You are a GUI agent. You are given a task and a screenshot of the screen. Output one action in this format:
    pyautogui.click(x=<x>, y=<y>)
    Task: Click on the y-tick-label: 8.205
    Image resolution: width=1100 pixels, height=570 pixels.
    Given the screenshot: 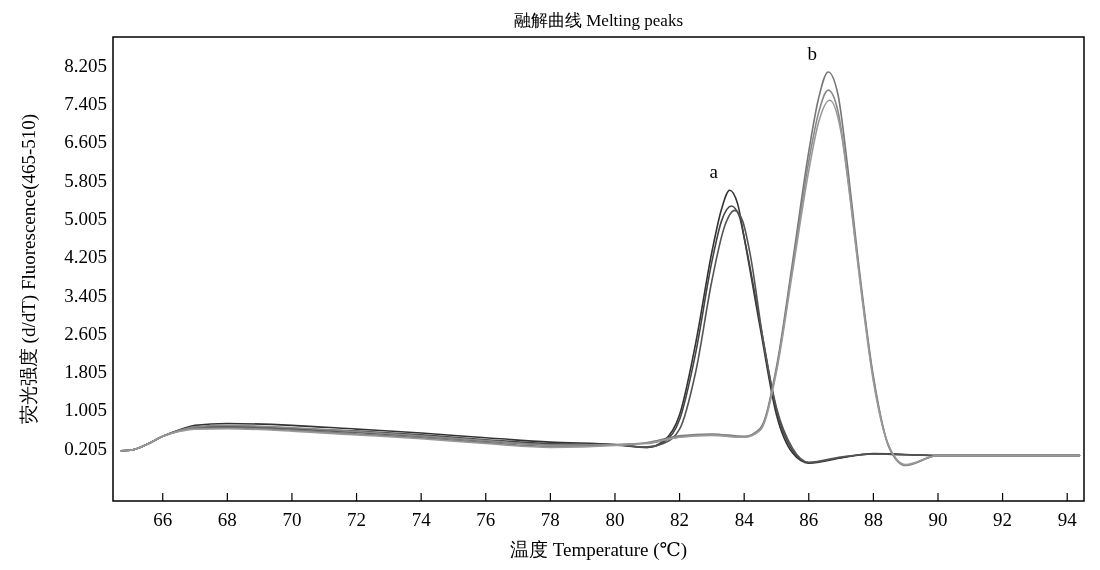 What is the action you would take?
    pyautogui.click(x=85, y=65)
    